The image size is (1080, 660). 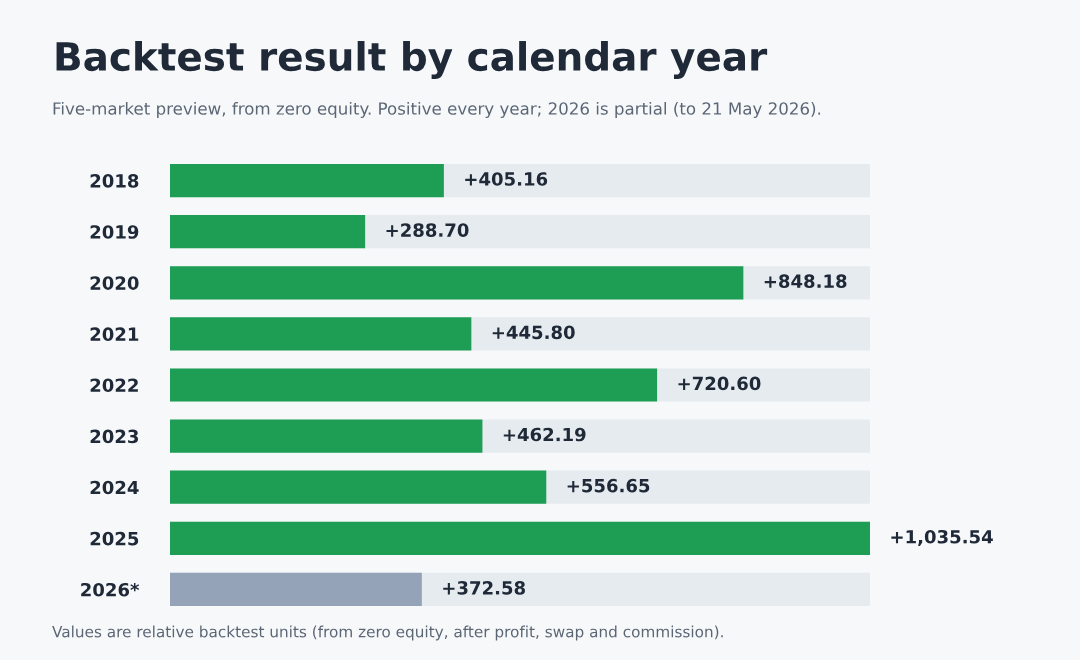 What do you see at coordinates (387, 633) in the screenshot?
I see `text: Values are relative backtest units (from zero equity, after profit, swap and commission).` at bounding box center [387, 633].